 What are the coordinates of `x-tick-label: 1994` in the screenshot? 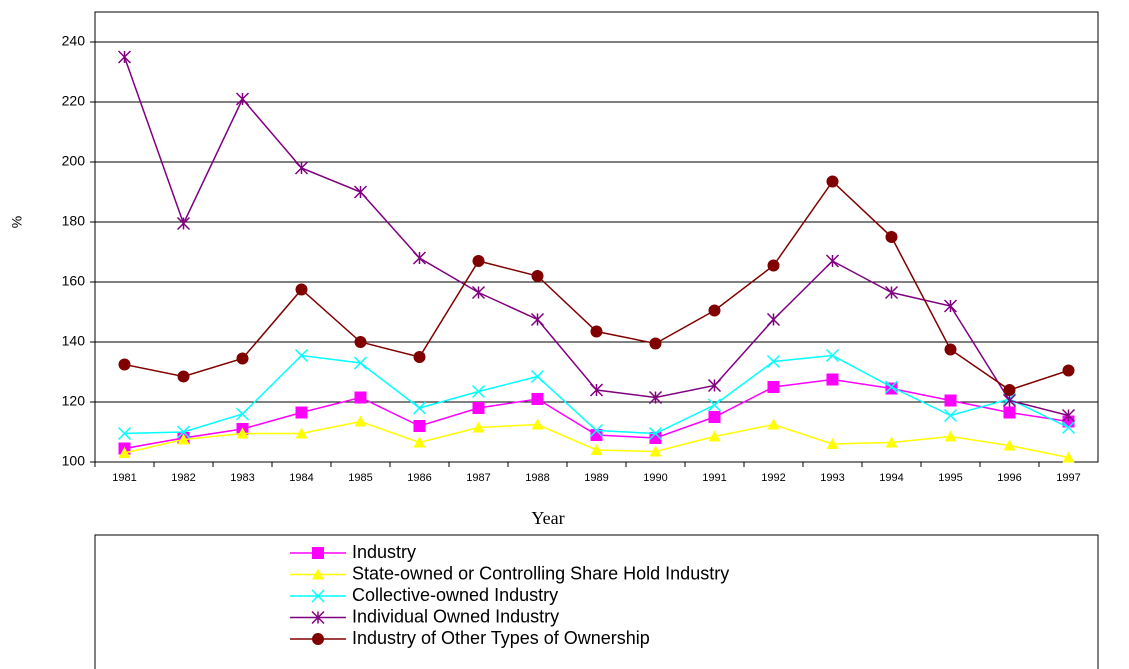 It's located at (891, 478).